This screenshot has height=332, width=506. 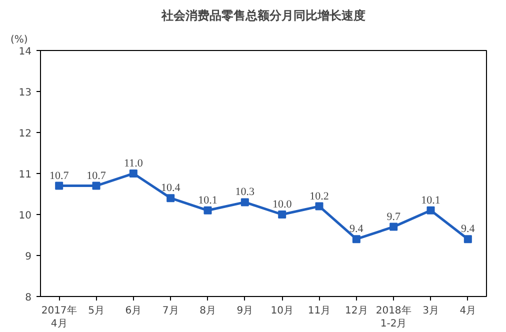 I want to click on x-tick-label: 2017年 4月, so click(x=59, y=317).